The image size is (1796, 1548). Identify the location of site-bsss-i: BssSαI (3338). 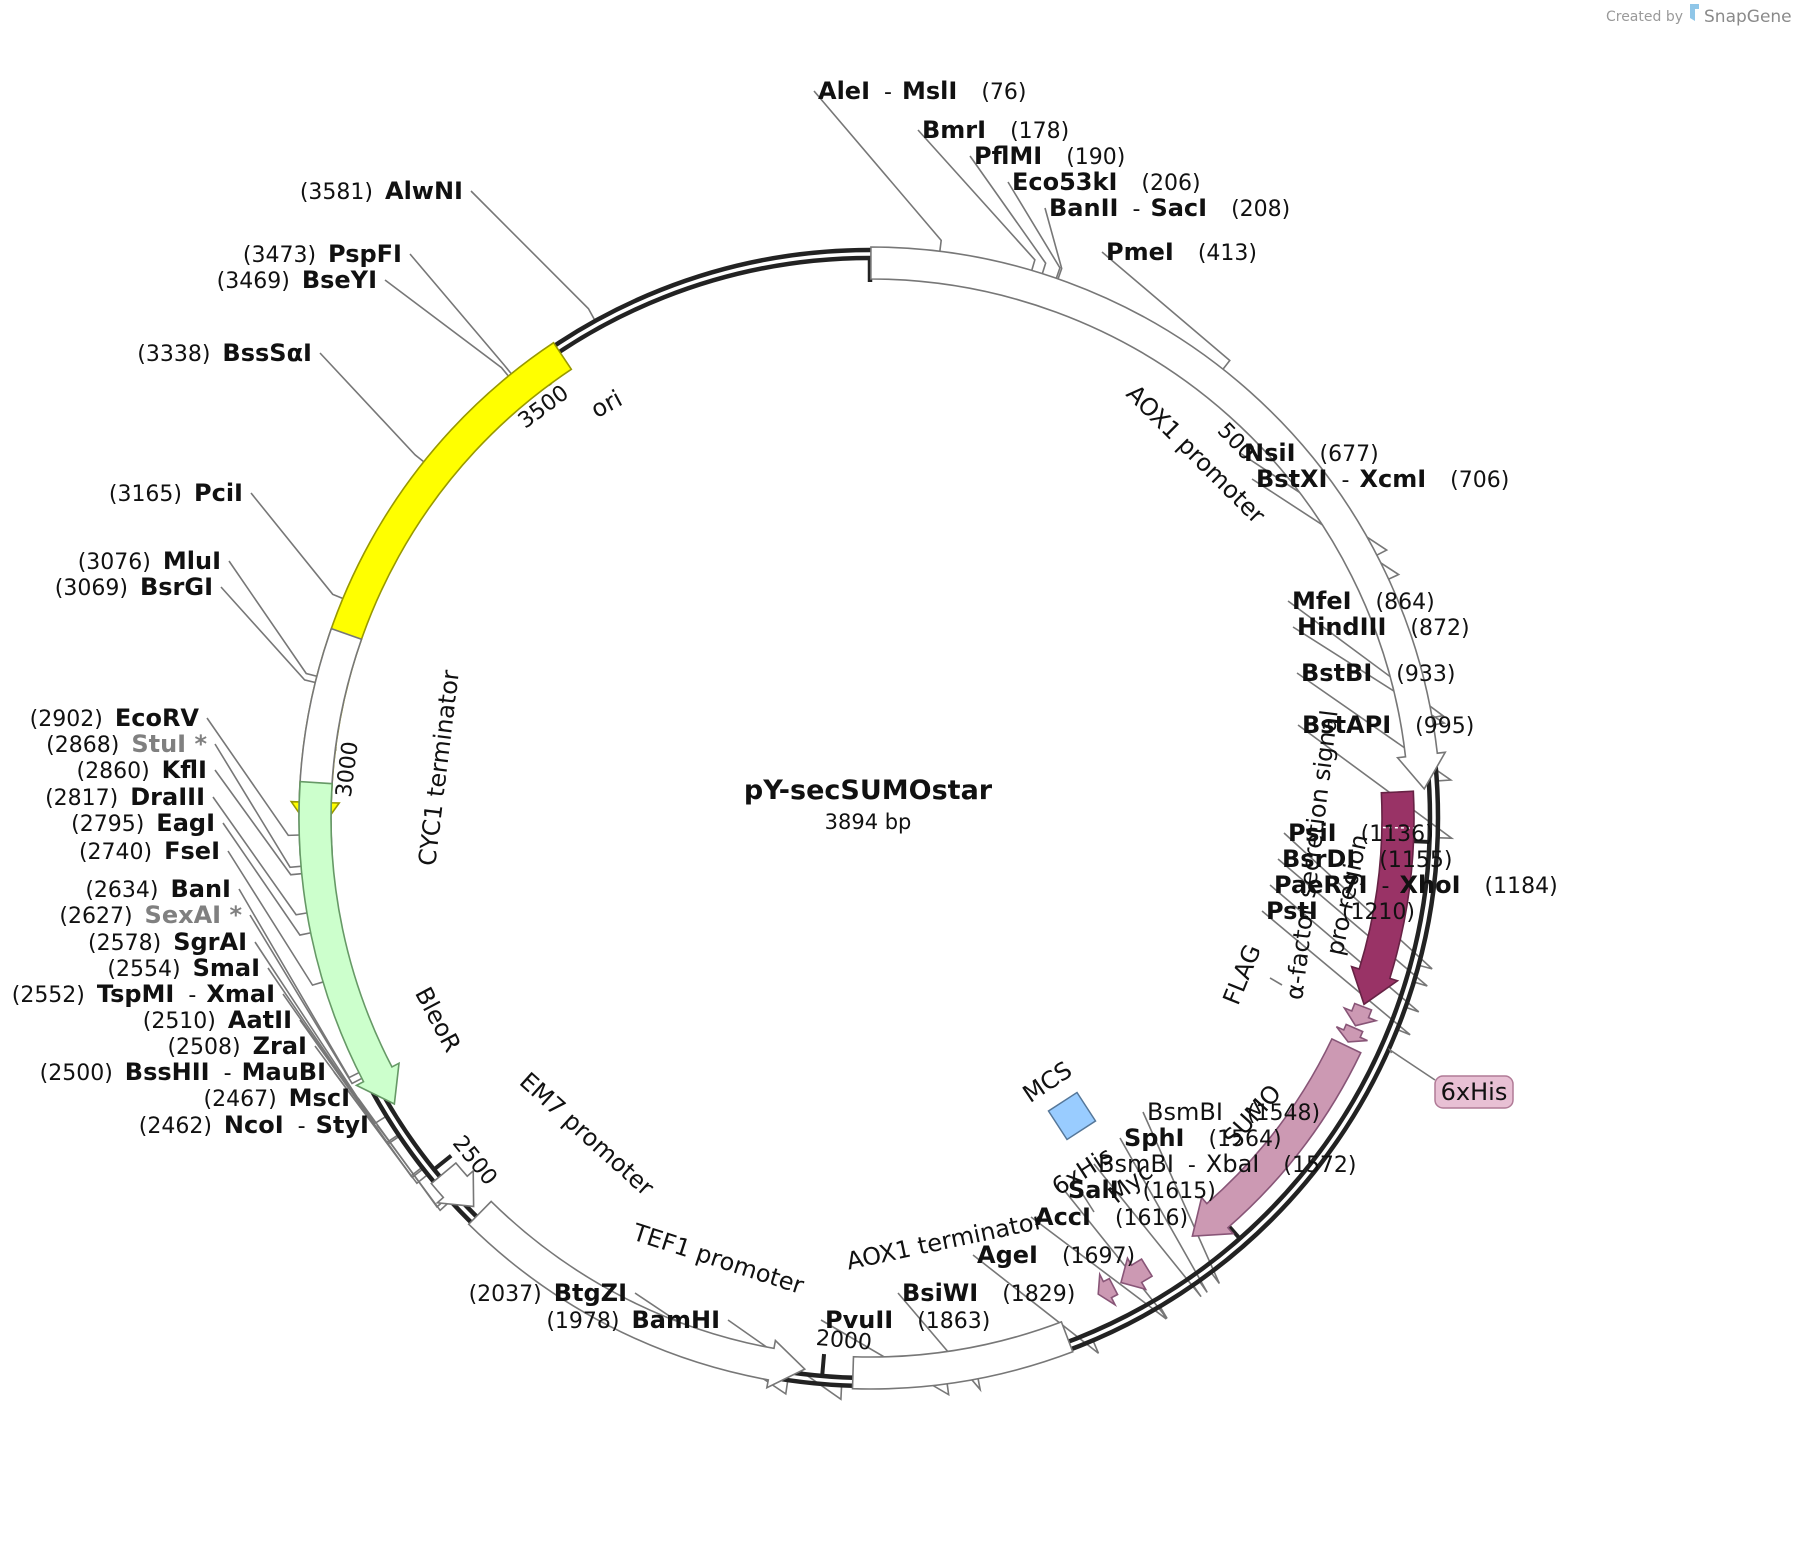
(224, 353).